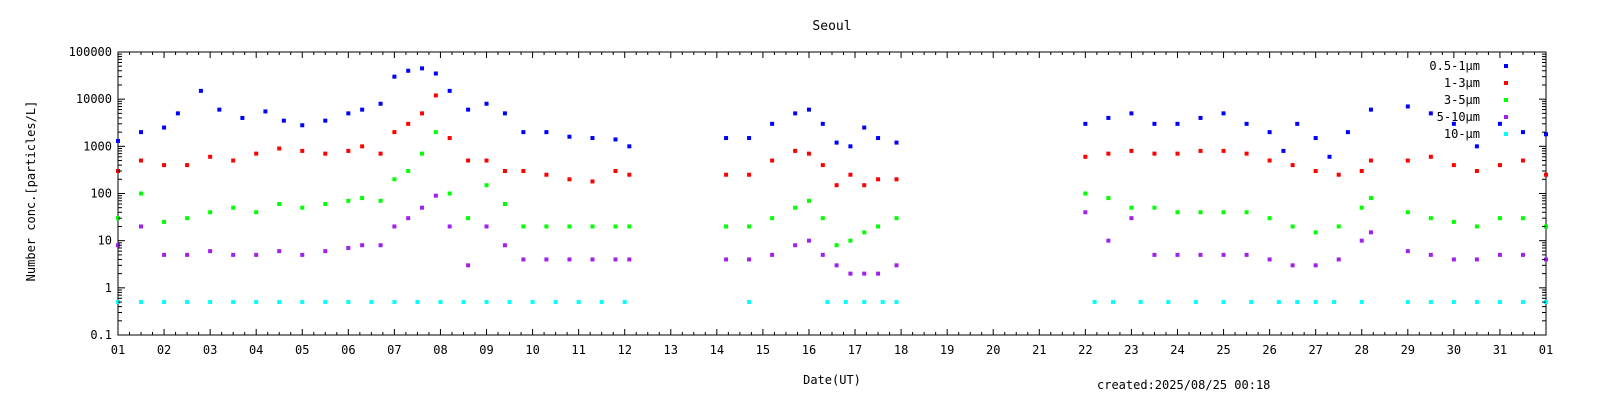 Image resolution: width=1600 pixels, height=400 pixels. Describe the element at coordinates (1223, 350) in the screenshot. I see `x-tick-label: 25` at that location.